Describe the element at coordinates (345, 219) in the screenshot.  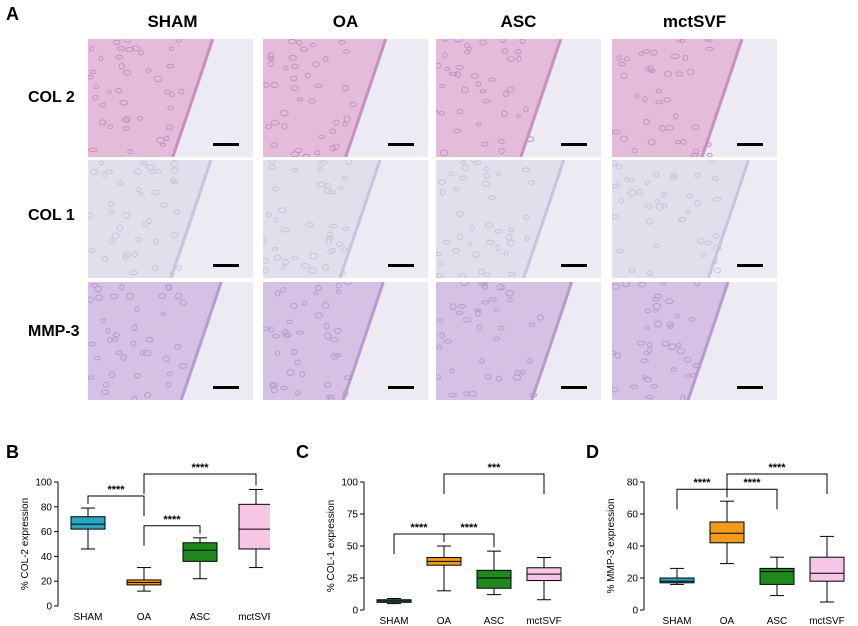
I see `tile-col1-oa` at that location.